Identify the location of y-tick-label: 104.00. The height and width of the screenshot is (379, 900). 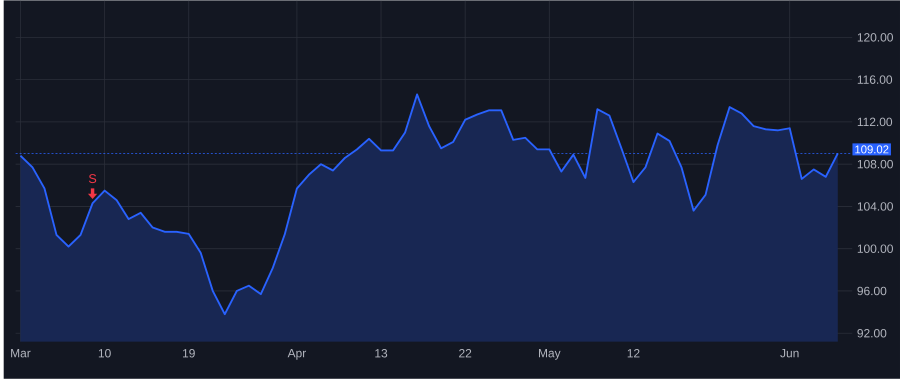
(875, 206).